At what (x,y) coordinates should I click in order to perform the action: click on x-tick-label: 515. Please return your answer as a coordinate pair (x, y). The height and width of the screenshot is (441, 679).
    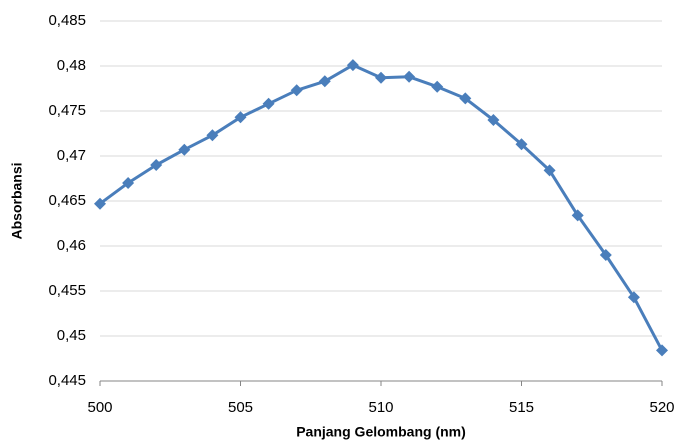
    Looking at the image, I should click on (521, 407).